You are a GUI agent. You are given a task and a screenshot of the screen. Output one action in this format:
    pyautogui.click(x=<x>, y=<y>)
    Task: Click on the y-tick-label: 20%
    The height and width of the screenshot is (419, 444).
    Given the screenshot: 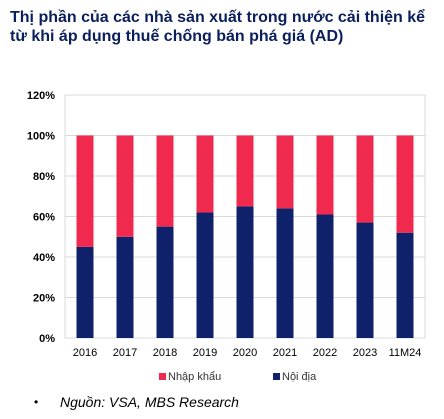 What is the action you would take?
    pyautogui.click(x=44, y=299)
    